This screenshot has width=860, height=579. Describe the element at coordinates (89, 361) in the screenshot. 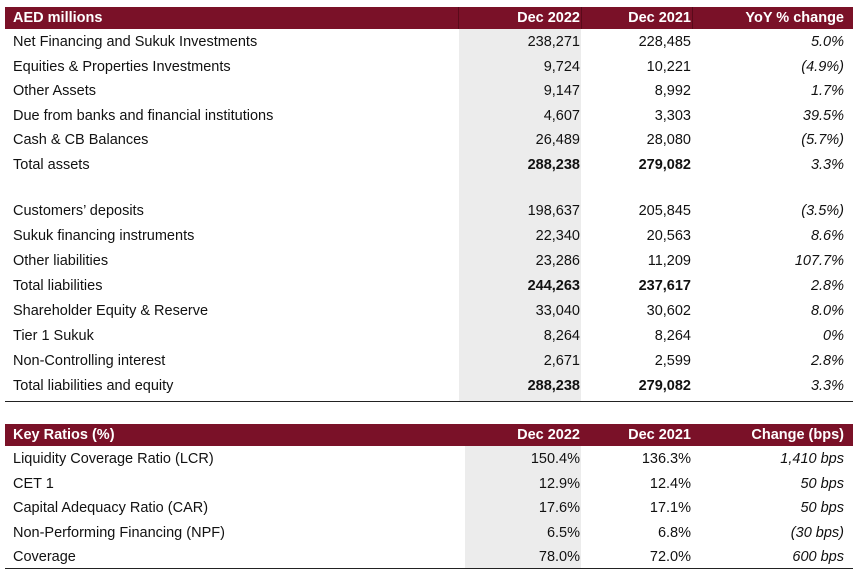

I see `row-label: Non-Controlling interest` at that location.